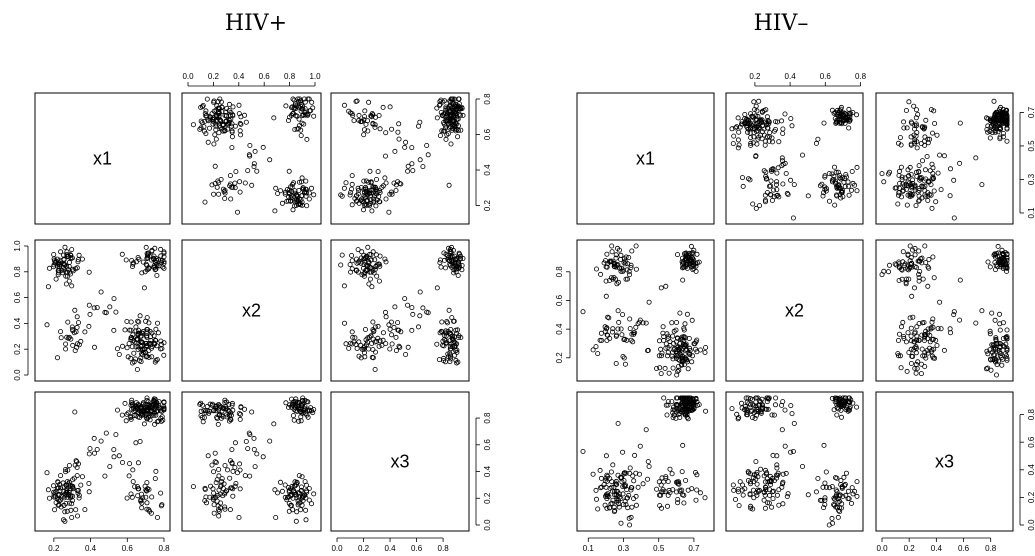 The height and width of the screenshot is (556, 1035). What do you see at coordinates (251, 79) in the screenshot?
I see `top-axis: 0.0 0.2 0.4 0.6 0.8 1.0` at bounding box center [251, 79].